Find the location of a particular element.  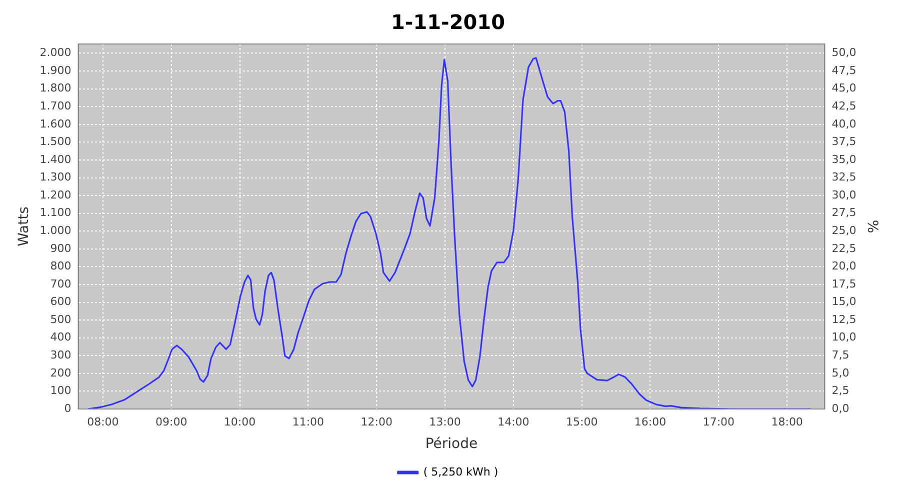

y-tick-label: 1.200 is located at coordinates (56, 195).